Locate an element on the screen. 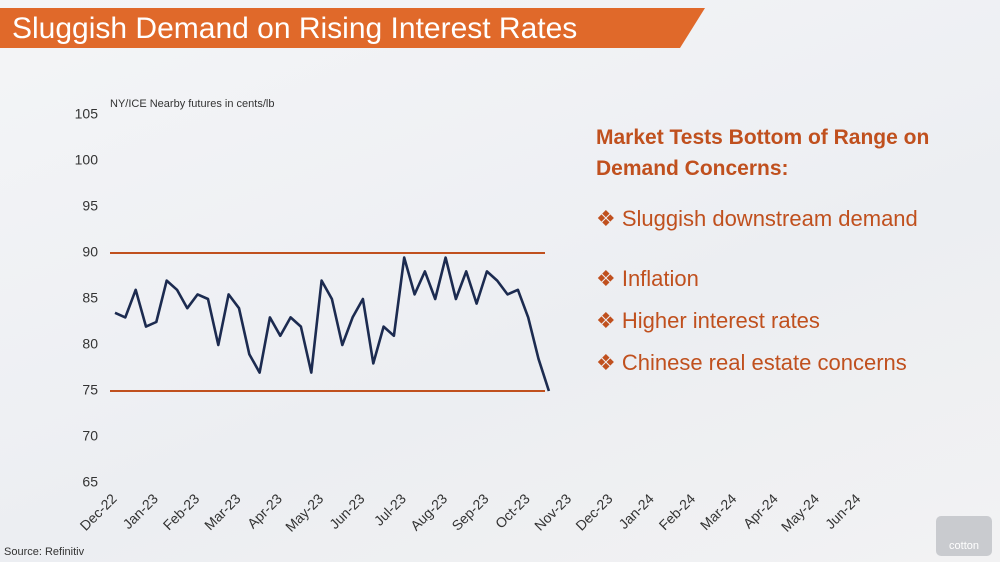  y-tick-label: 75 is located at coordinates (90, 390).